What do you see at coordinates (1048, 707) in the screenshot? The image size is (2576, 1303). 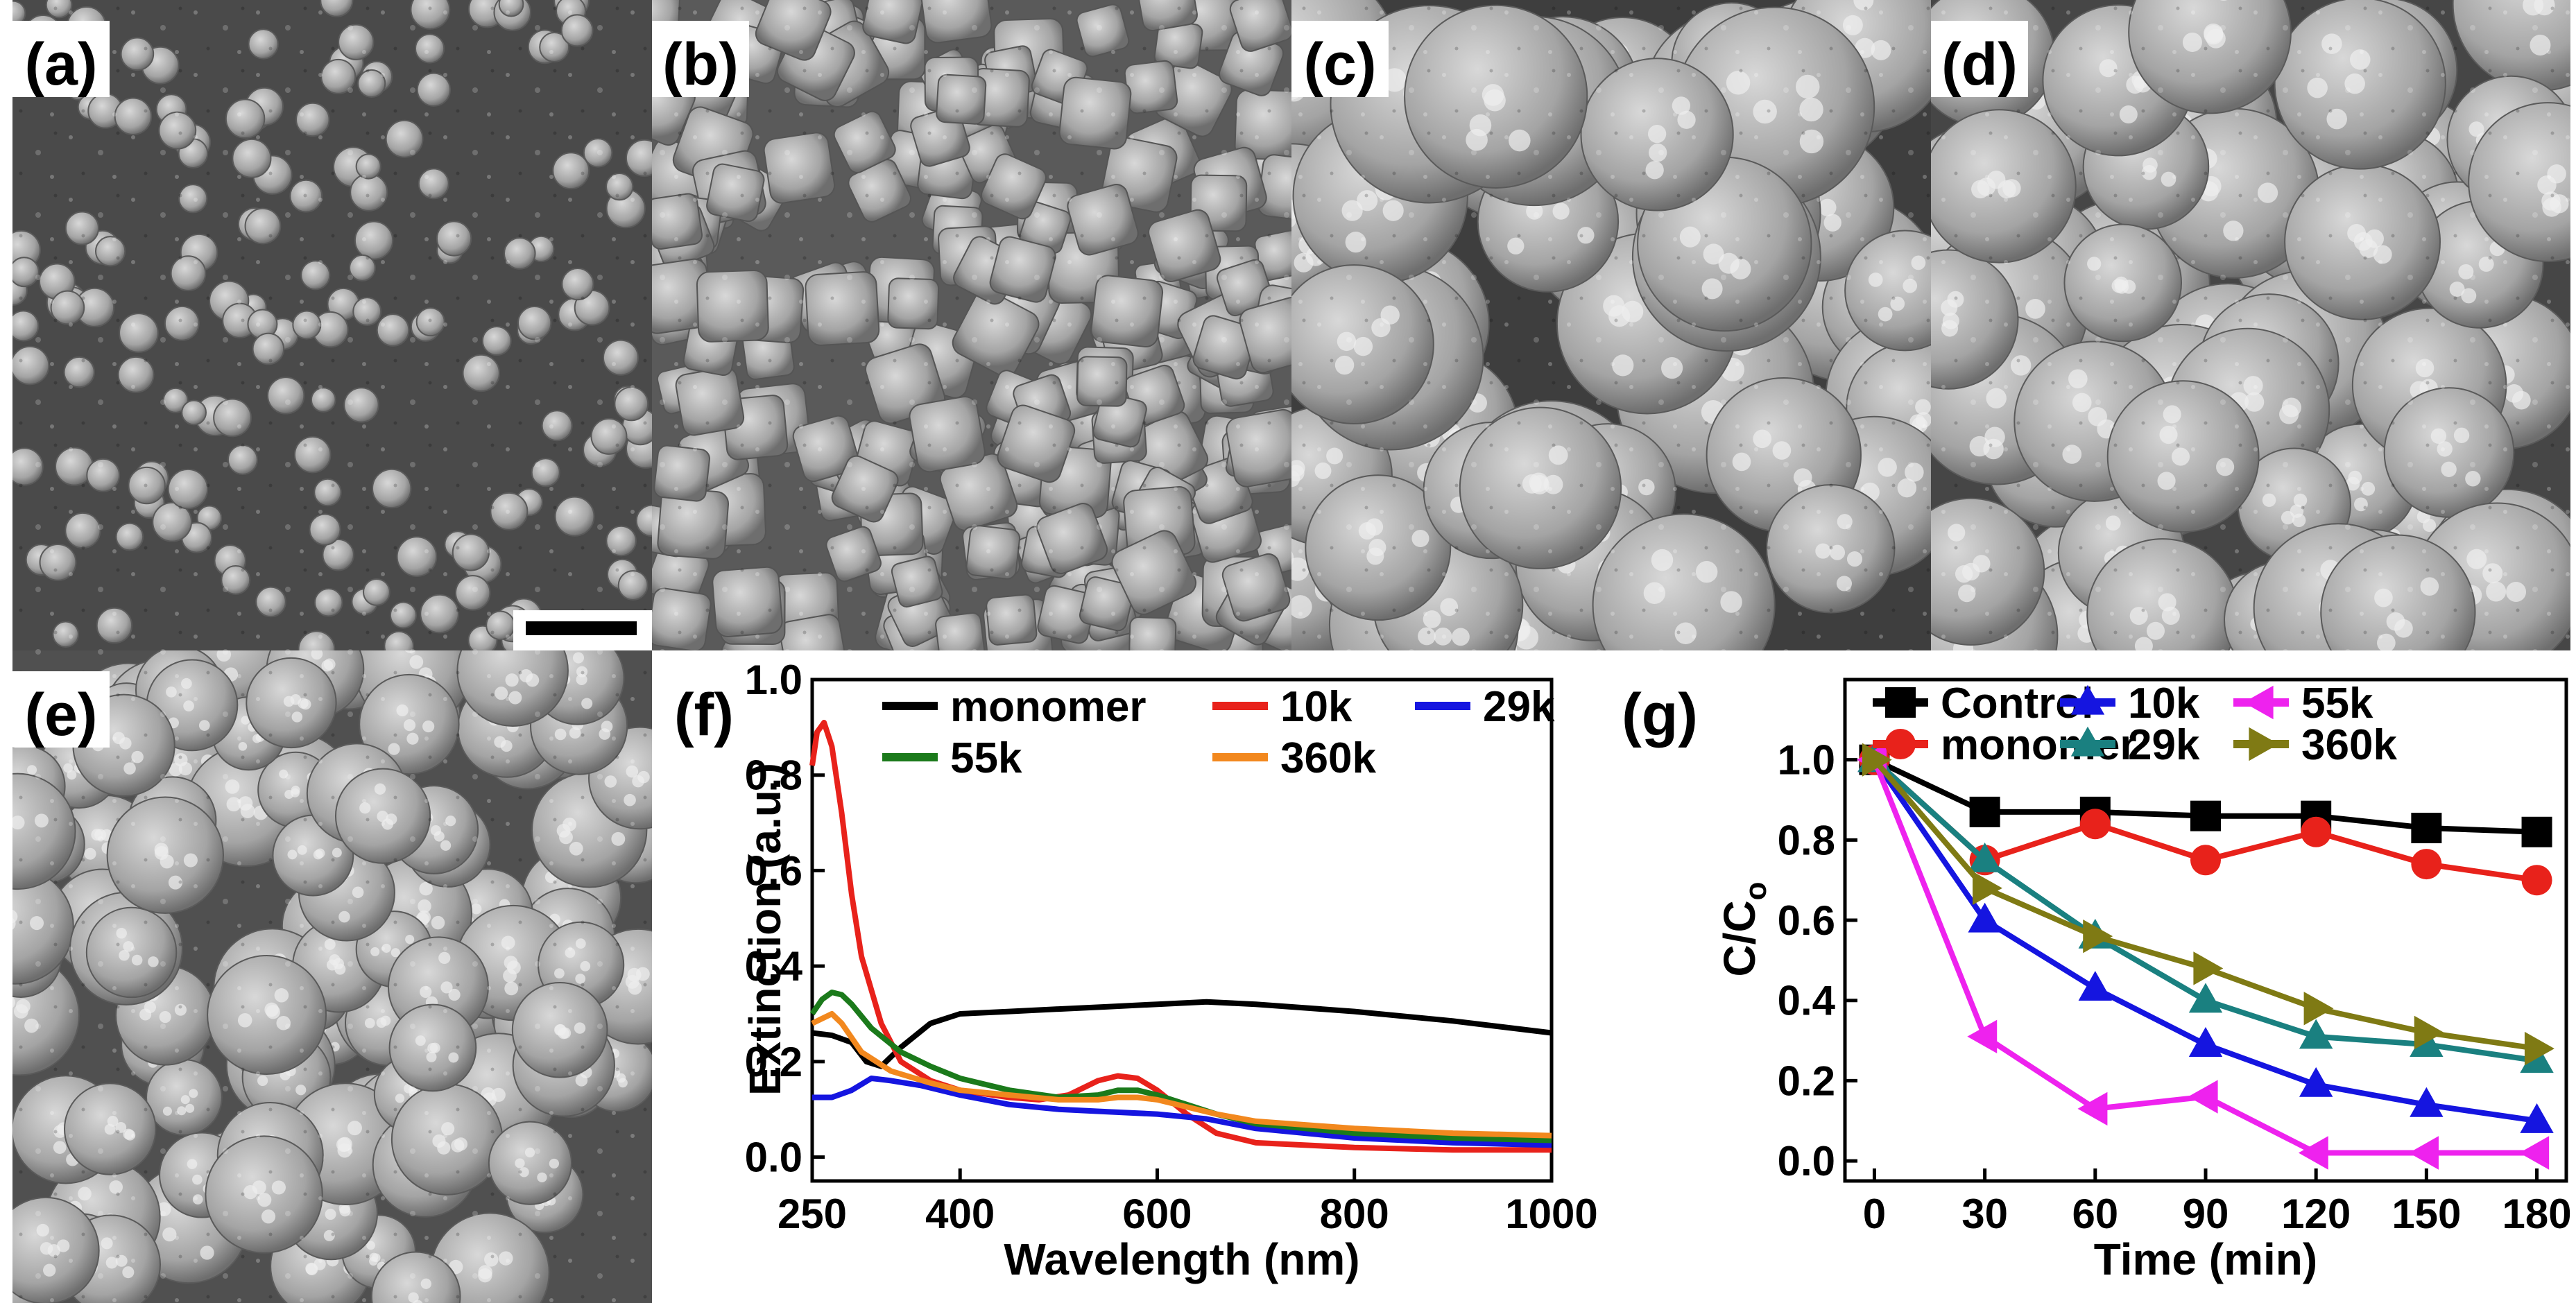 I see `legend-label-monomer: monomer` at bounding box center [1048, 707].